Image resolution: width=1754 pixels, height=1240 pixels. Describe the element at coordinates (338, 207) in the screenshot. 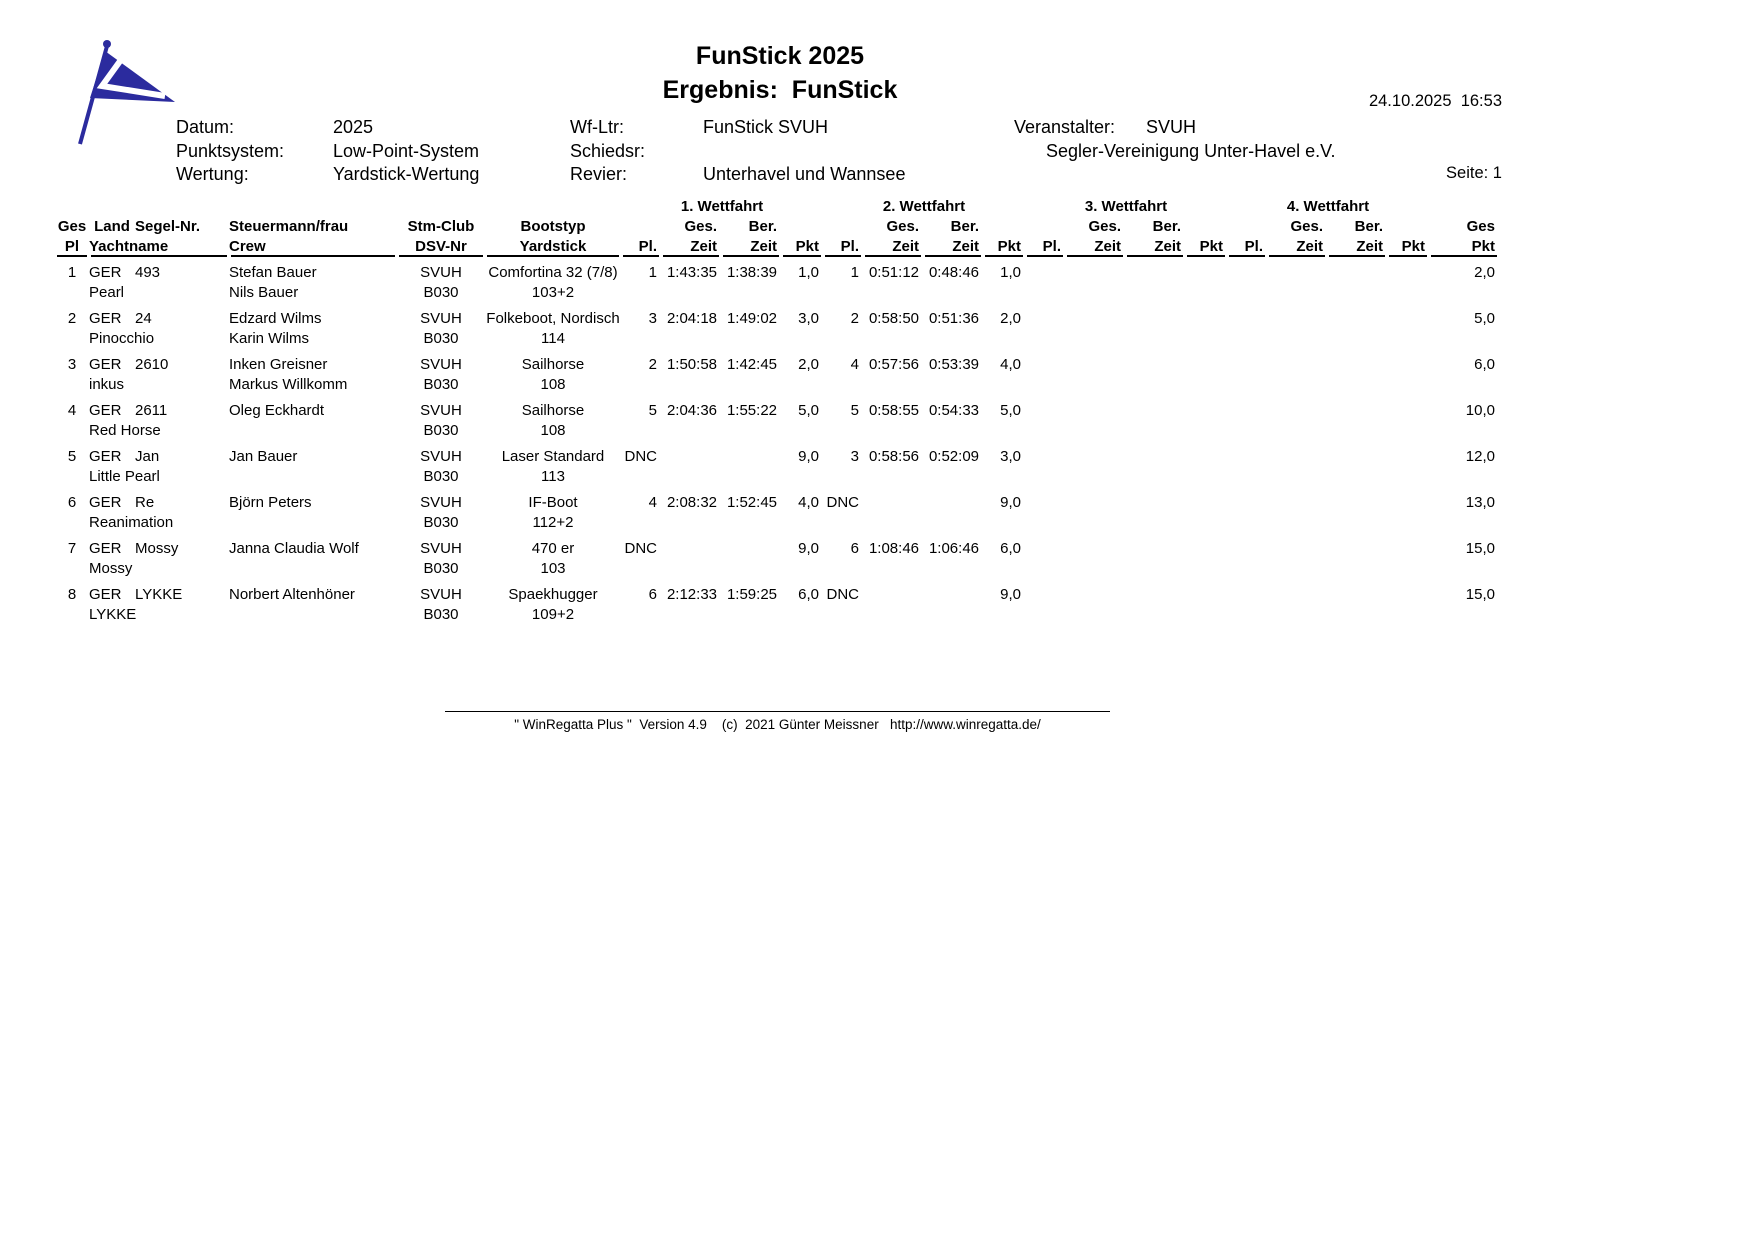

I see `spacer-cell` at that location.